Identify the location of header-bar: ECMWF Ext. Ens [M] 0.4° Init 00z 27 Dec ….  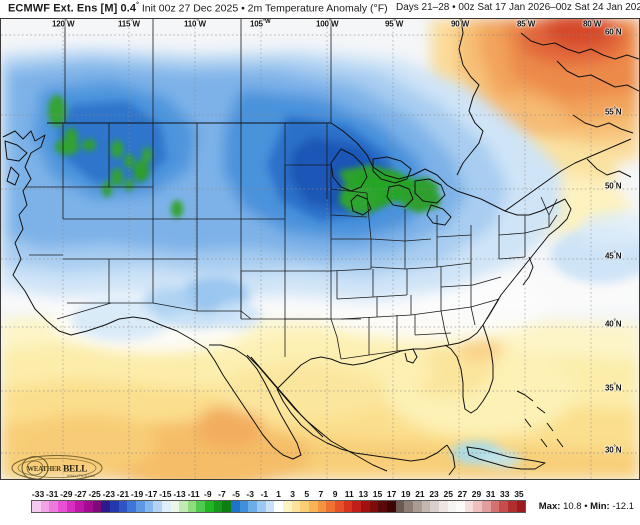
(320, 9).